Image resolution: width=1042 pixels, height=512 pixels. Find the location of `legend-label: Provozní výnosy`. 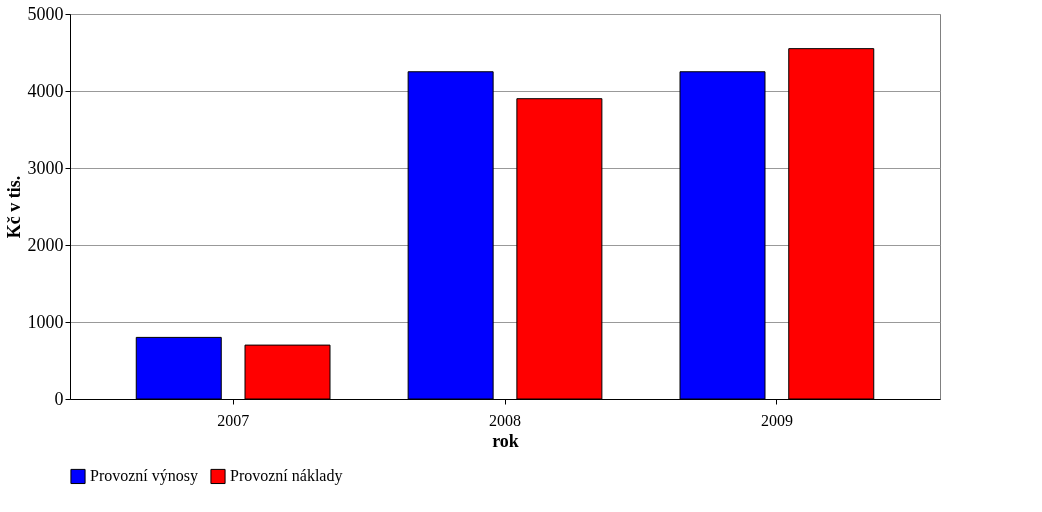

legend-label: Provozní výnosy is located at coordinates (144, 476).